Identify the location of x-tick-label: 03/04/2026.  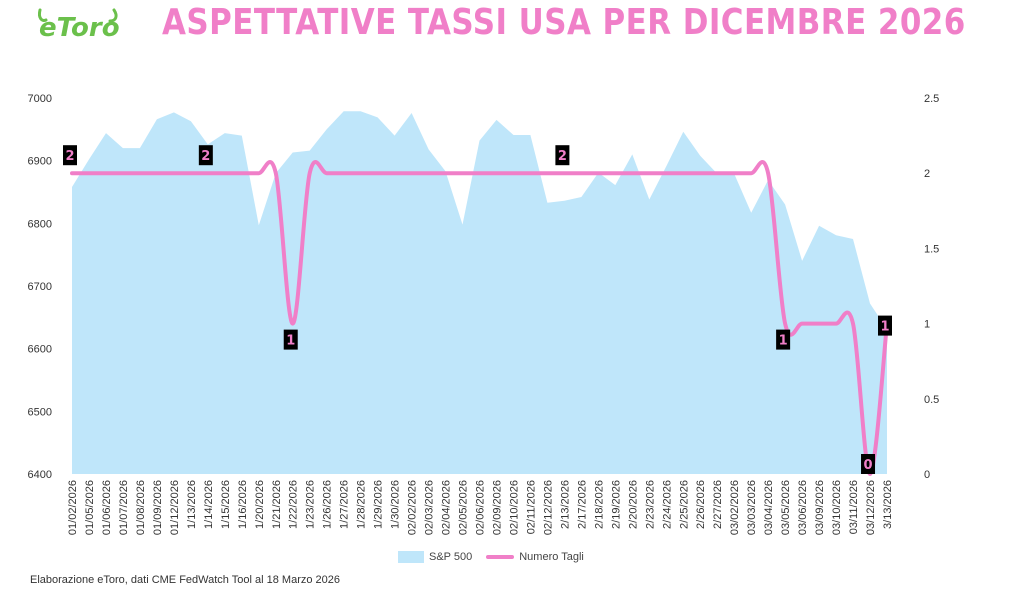
(769, 507).